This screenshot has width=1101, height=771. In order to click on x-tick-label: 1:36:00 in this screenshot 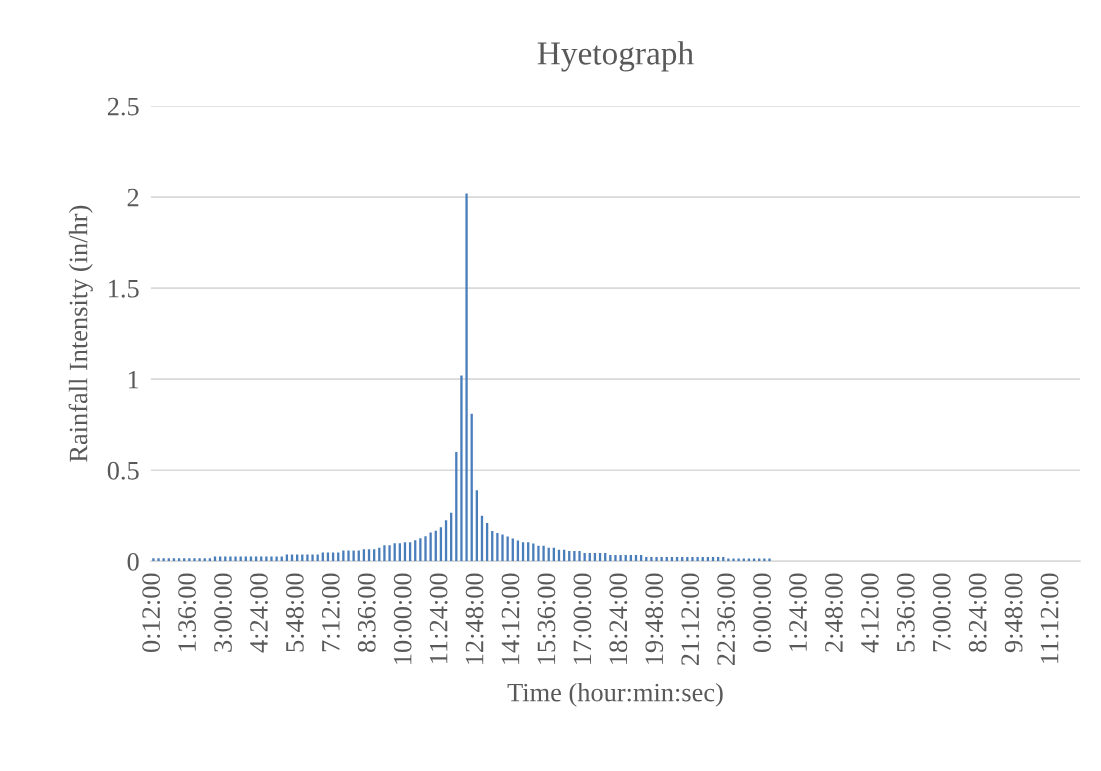, I will do `click(187, 612)`.